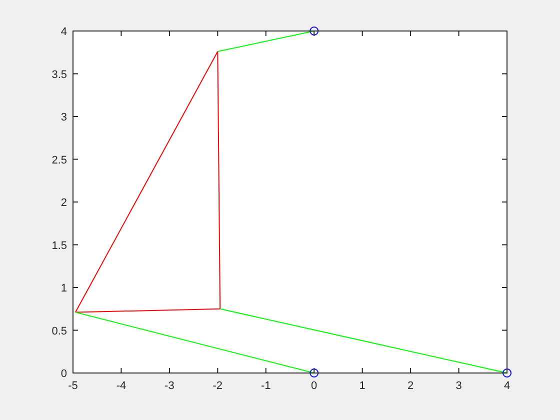 This screenshot has height=420, width=560. Describe the element at coordinates (59, 160) in the screenshot. I see `y-tick-label: 2.5` at that location.